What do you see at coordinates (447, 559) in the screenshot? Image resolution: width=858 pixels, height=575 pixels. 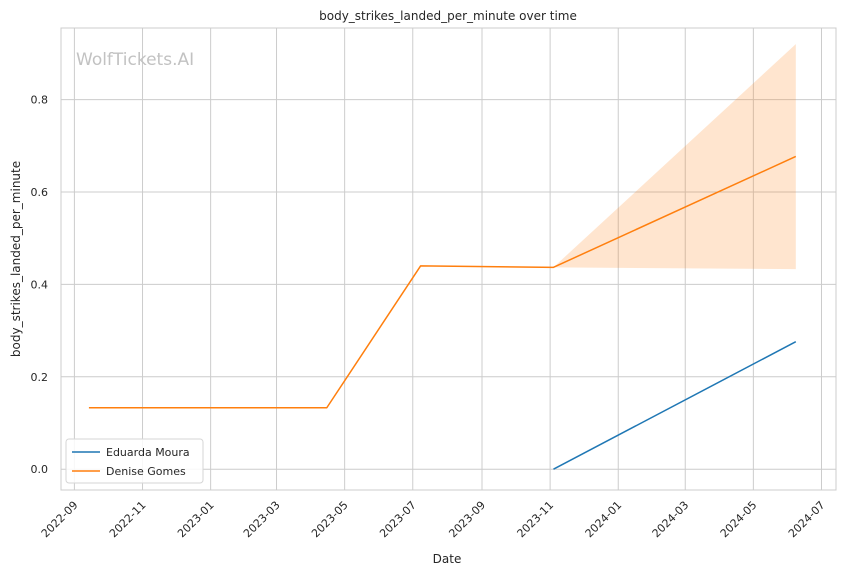 I see `x-axis-label: Date` at bounding box center [447, 559].